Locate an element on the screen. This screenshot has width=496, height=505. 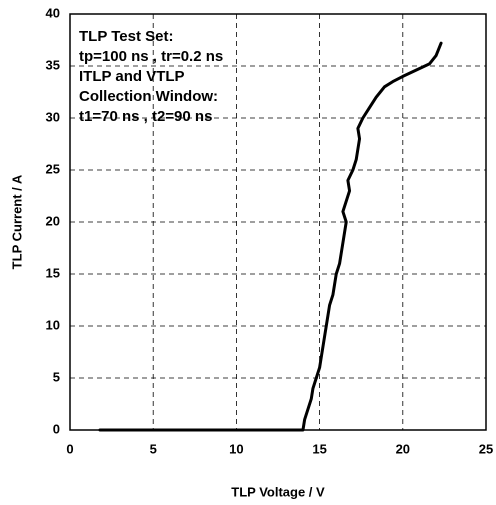
x-axis-label: TLP Voltage / V is located at coordinates (278, 491).